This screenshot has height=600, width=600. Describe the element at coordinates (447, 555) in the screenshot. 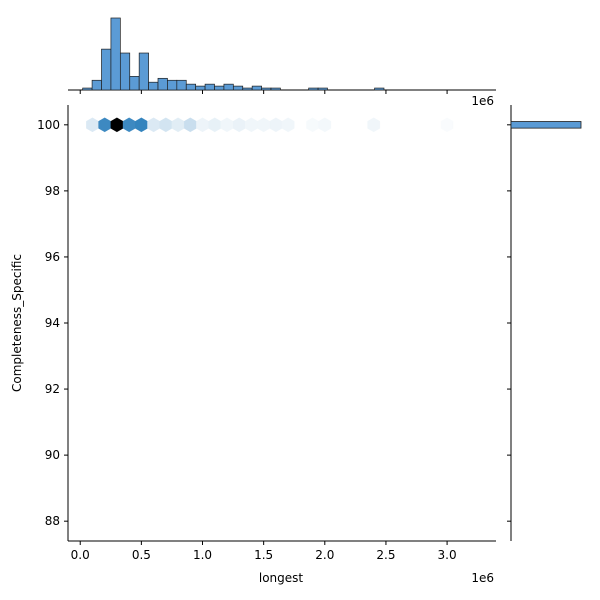

I see `x-tick-label: 3.0` at that location.